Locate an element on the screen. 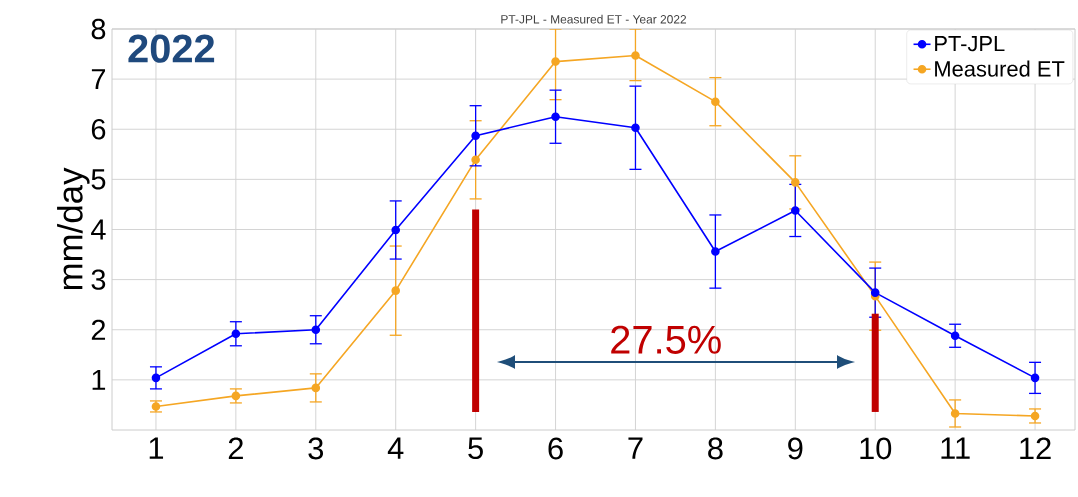 This screenshot has height=497, width=1078. y-tick-label: 8 is located at coordinates (98, 29).